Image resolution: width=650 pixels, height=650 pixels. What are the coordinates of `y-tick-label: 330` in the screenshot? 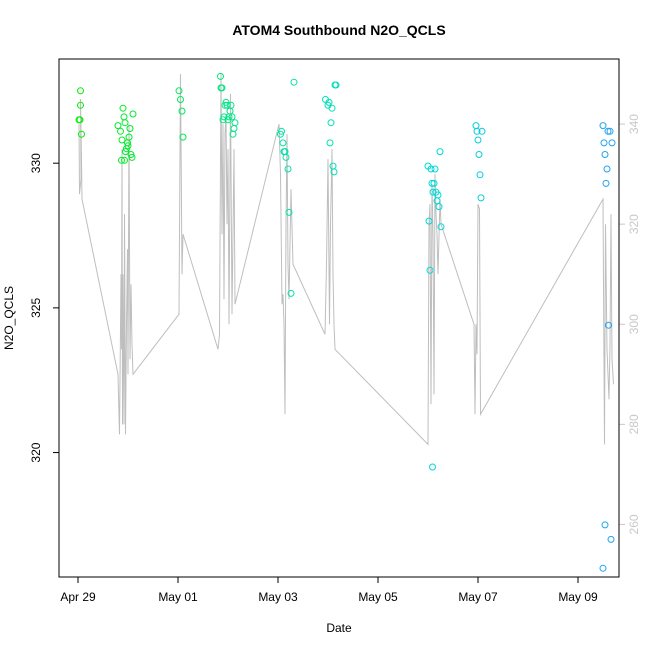 It's located at (36, 163).